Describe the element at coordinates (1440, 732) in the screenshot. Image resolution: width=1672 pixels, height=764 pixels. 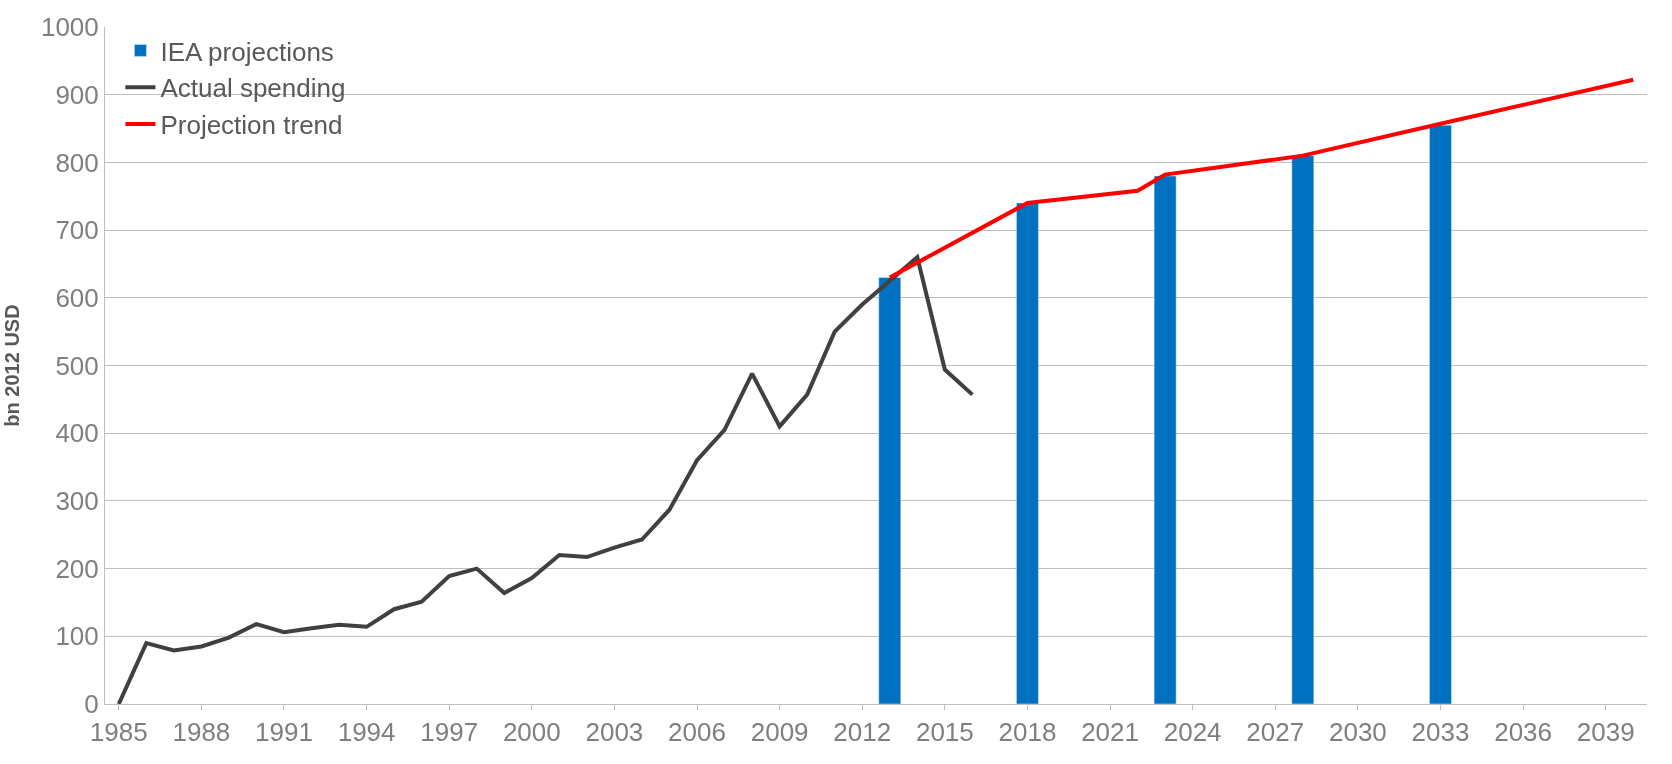
I see `x-tick-label: 2033` at that location.